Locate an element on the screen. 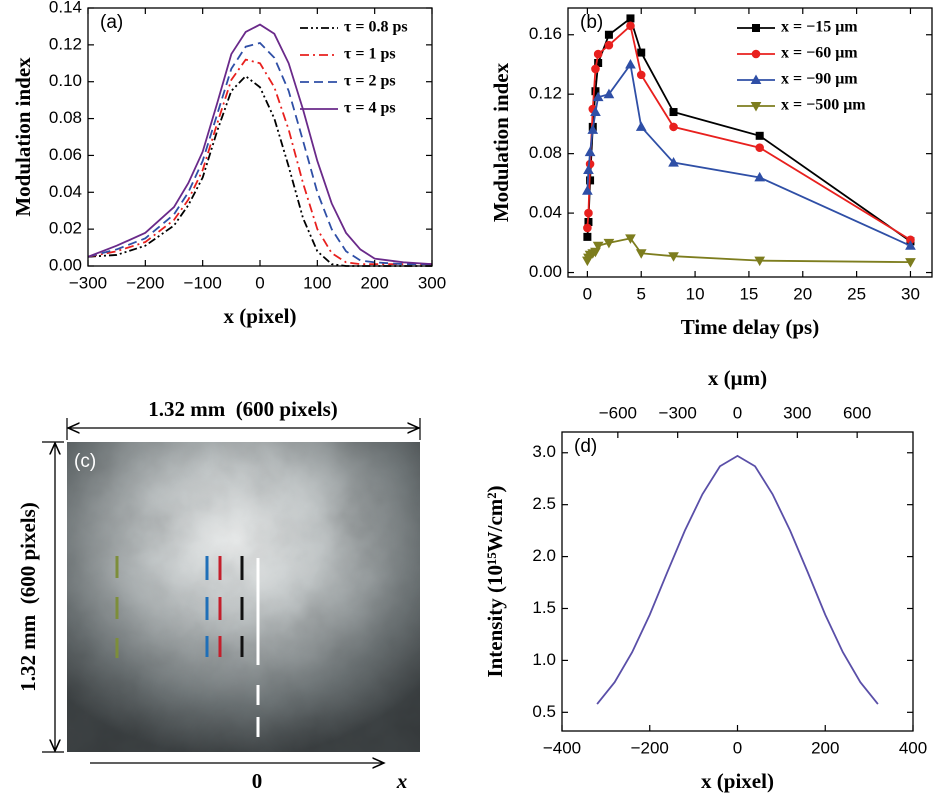  x-tick-label: 10 is located at coordinates (695, 293).